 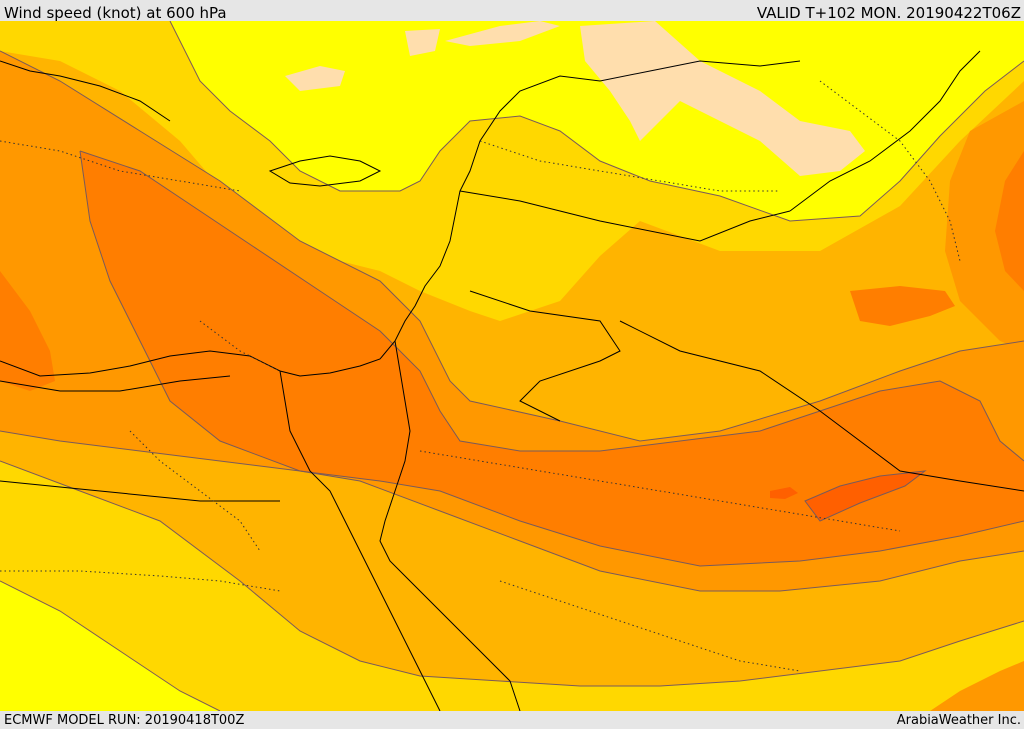 I want to click on credit-label: ArabiaWeather Inc., so click(x=958, y=720).